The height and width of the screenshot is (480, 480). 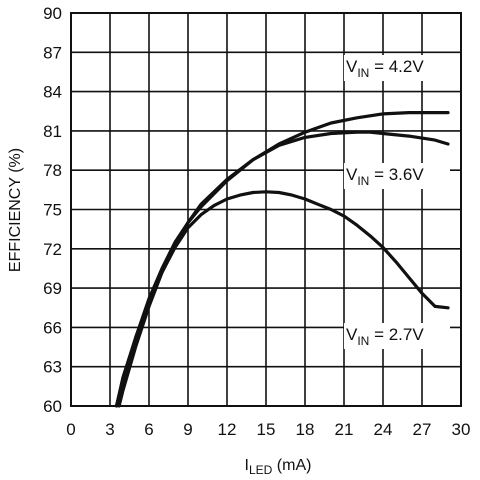 What do you see at coordinates (52, 367) in the screenshot?
I see `y-tick-label: 63` at bounding box center [52, 367].